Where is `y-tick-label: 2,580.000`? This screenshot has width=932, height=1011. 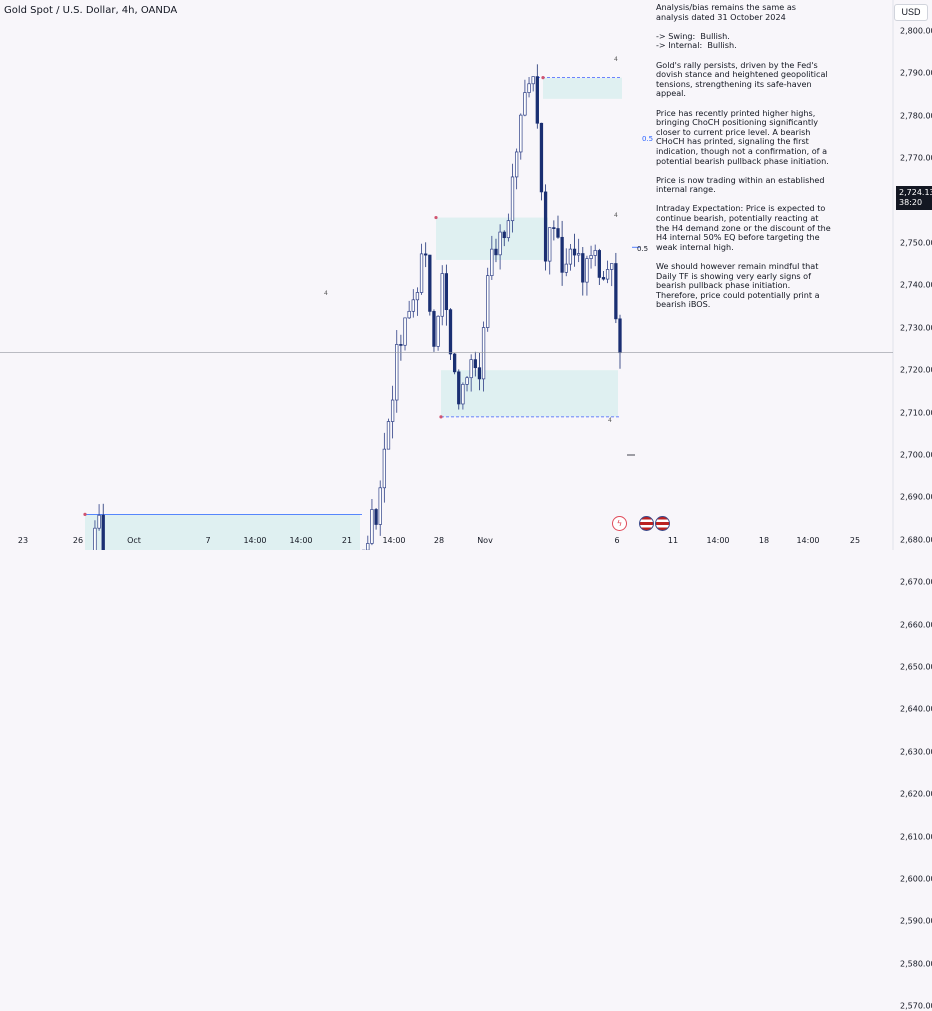
y-tick-label: 2,580.000 is located at coordinates (916, 964).